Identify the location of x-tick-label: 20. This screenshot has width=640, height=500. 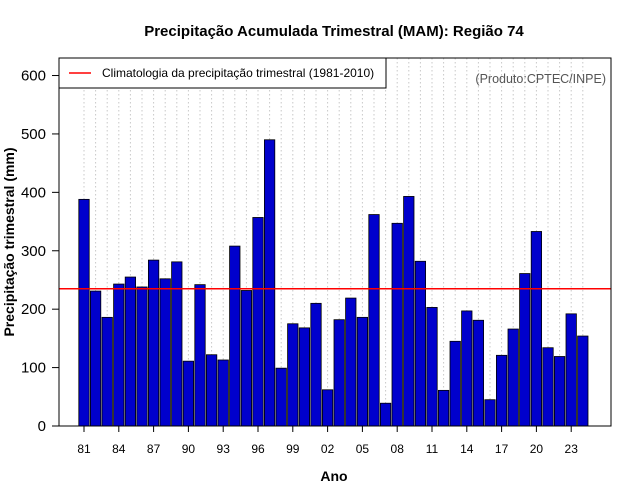
(537, 449).